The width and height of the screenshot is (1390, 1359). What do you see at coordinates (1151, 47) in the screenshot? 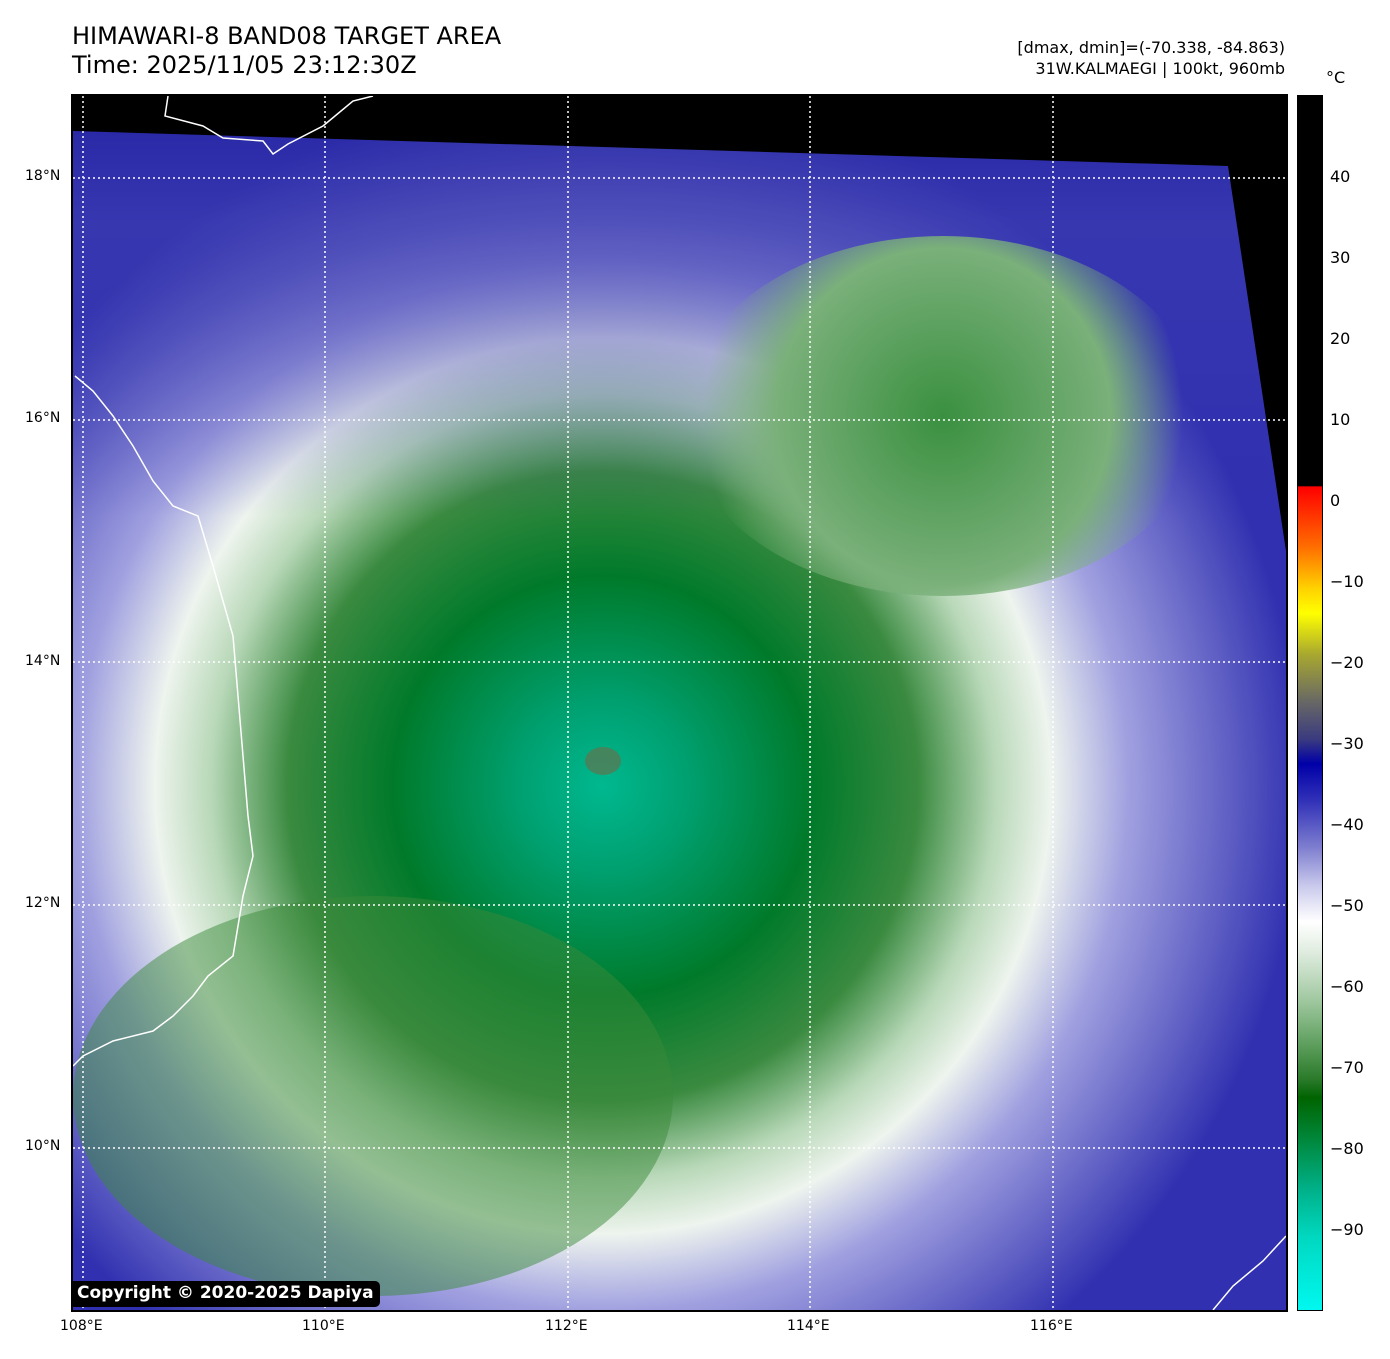
I see `dmax-dmin-label: [dmax, dmin]=(-70.338, -84.863)` at bounding box center [1151, 47].